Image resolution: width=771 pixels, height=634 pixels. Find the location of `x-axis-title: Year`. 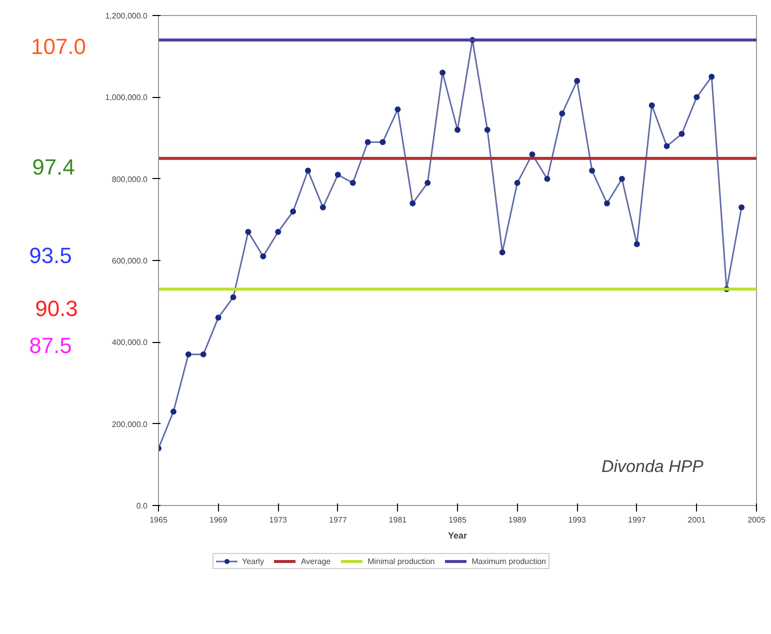

x-axis-title: Year is located at coordinates (458, 535).